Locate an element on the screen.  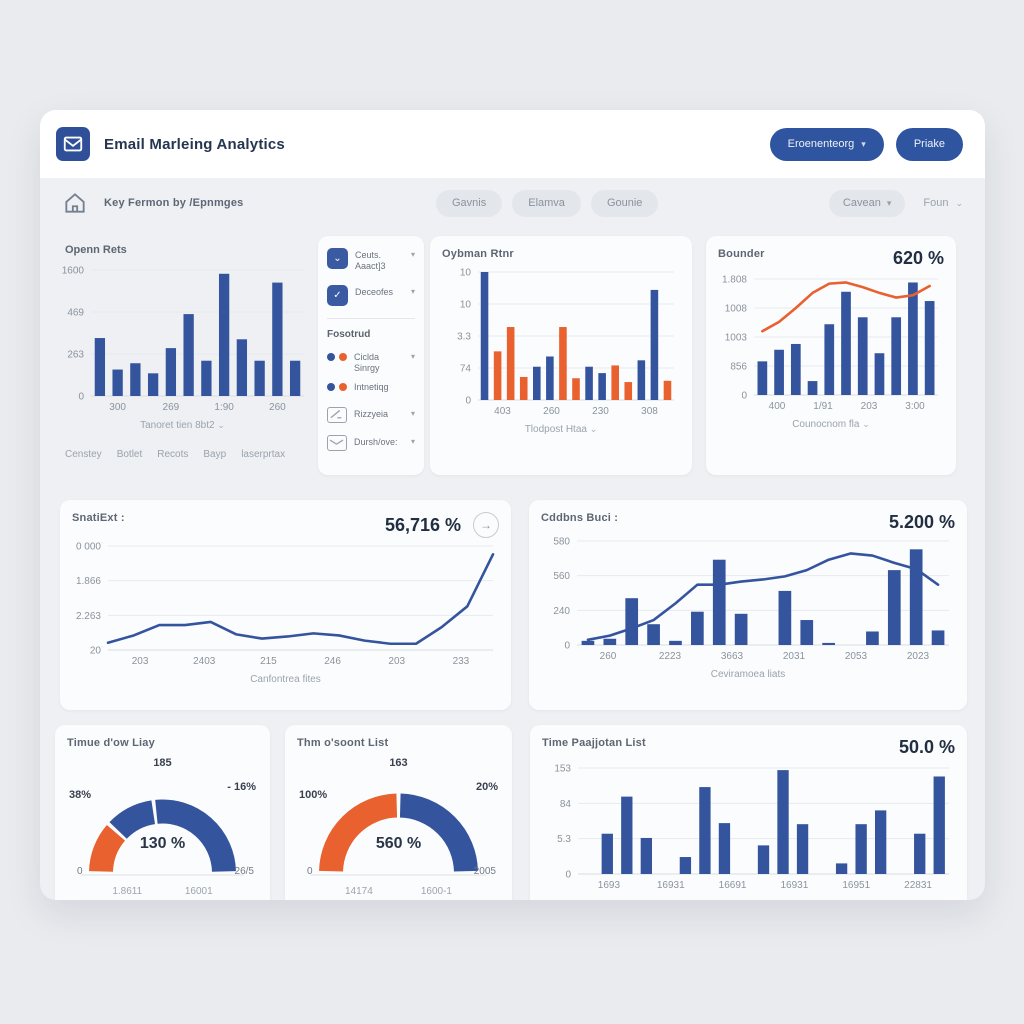
range-dropdown: Foun ⌄ is located at coordinates (943, 203).